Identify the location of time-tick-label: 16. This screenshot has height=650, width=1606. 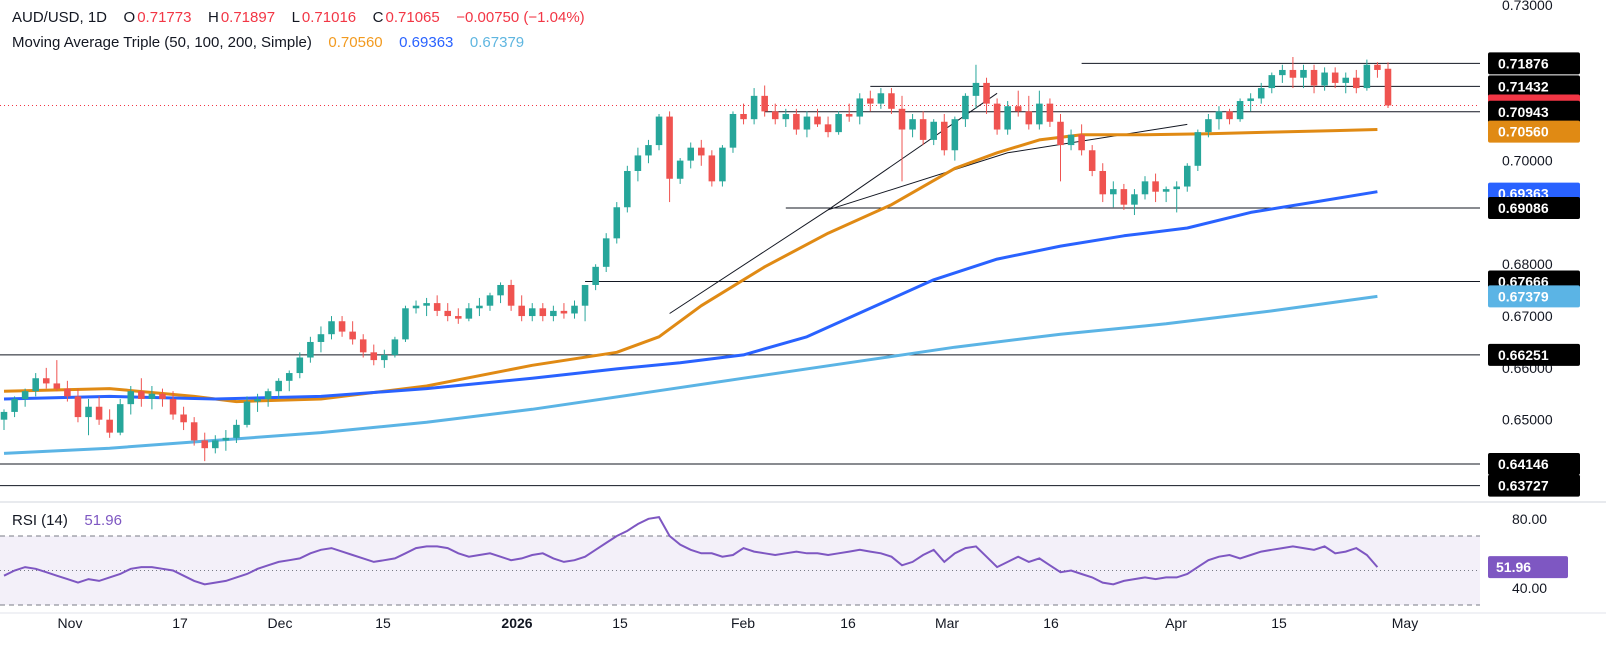
(1051, 623).